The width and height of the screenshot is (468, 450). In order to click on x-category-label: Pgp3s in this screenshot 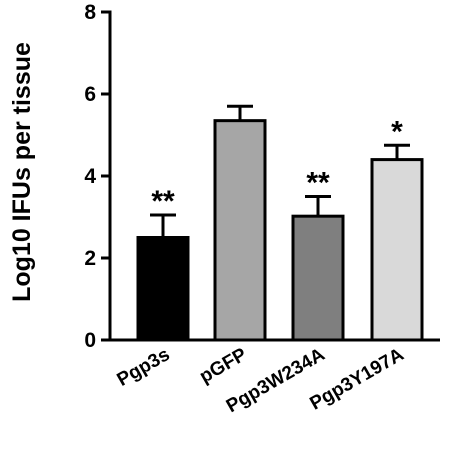, I will do `click(144, 367)`.